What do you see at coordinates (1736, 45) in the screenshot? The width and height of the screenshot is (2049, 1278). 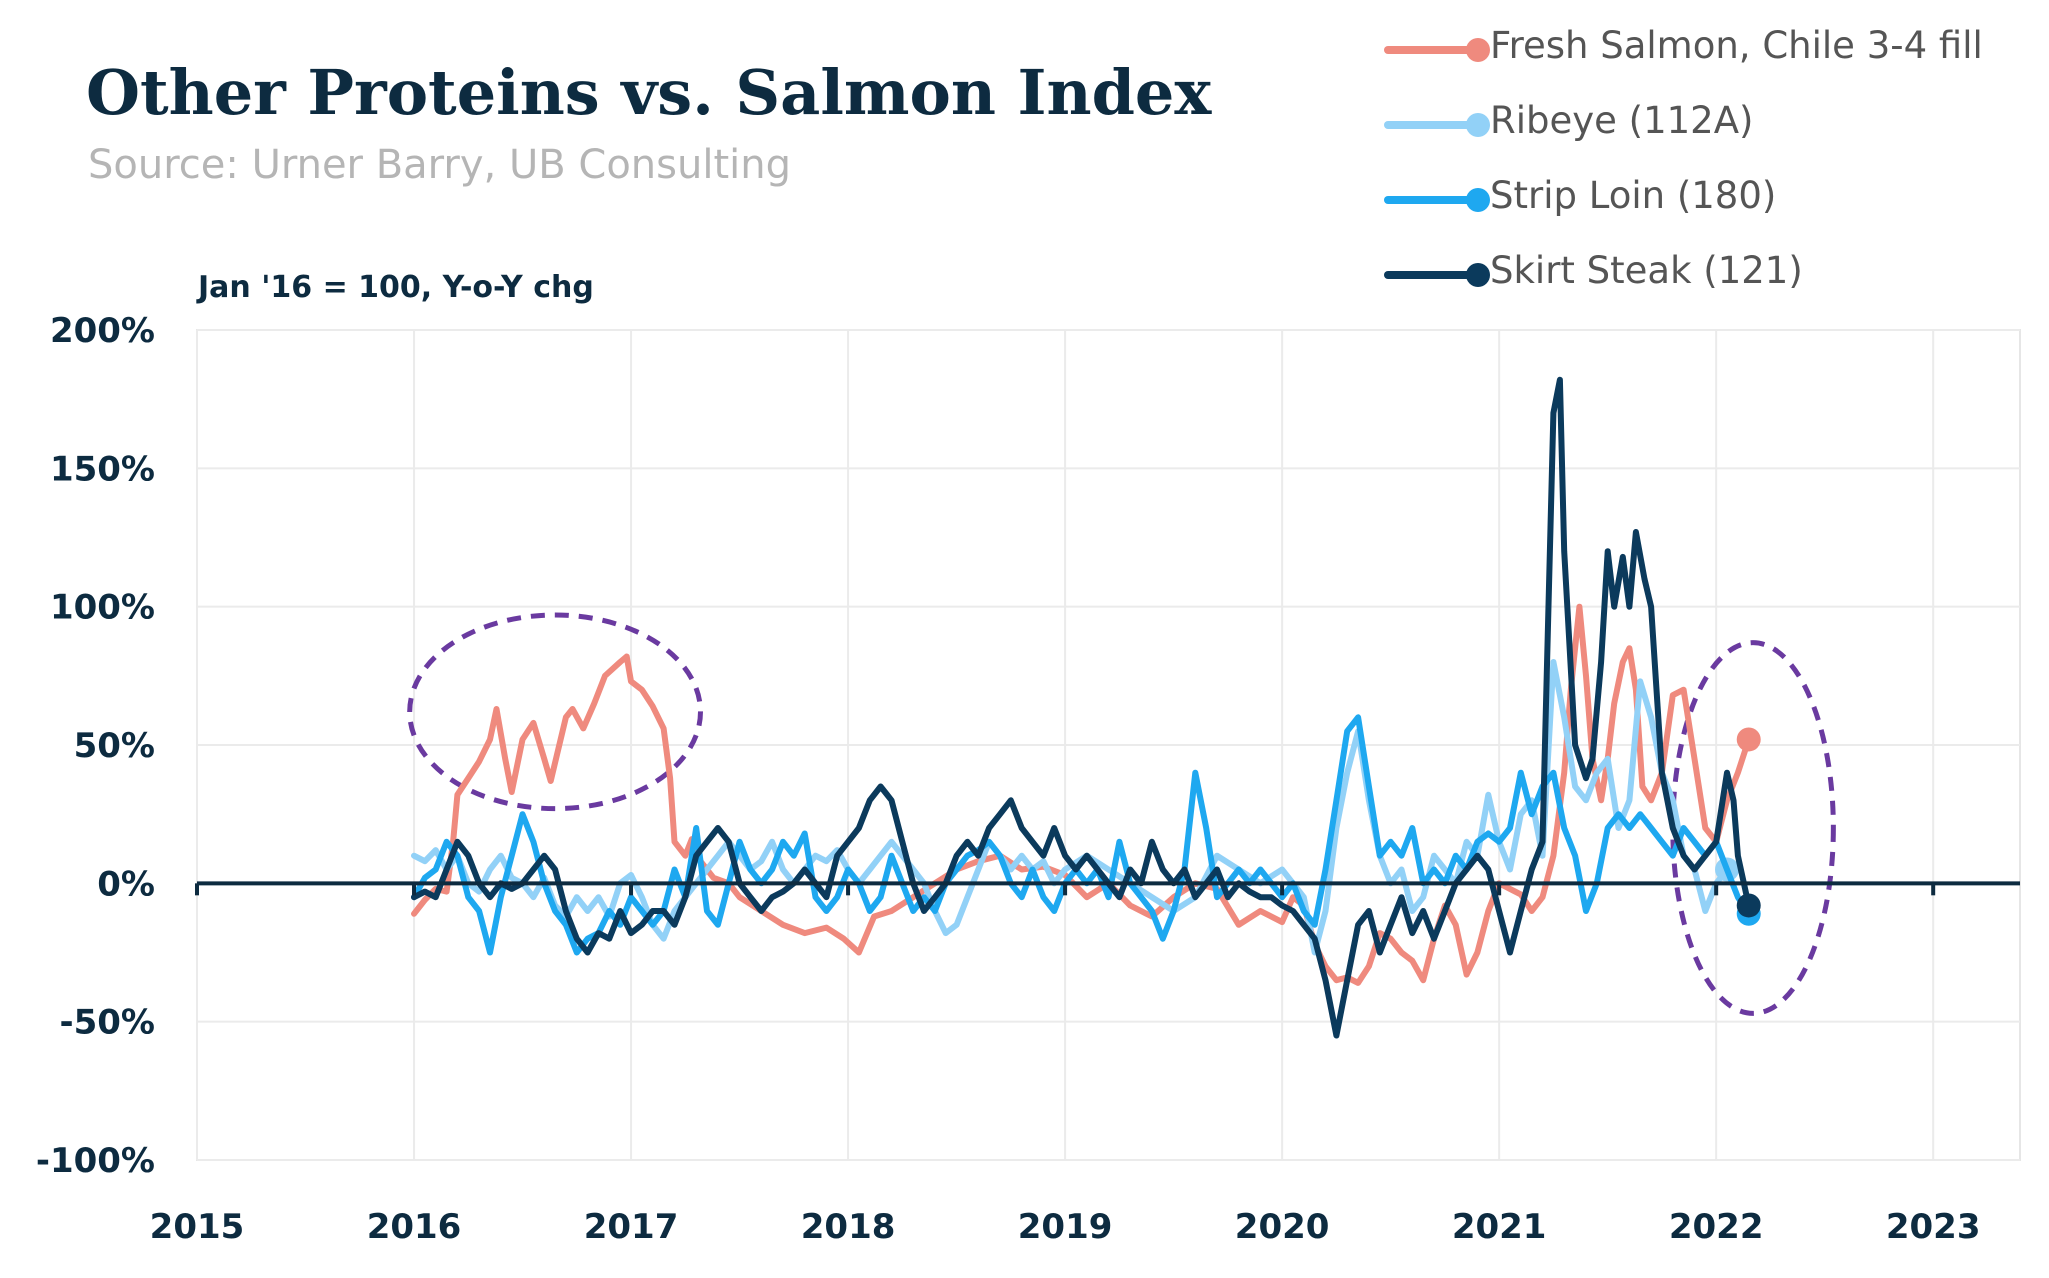 I see `legend-label: Fresh Salmon, Chile 3-4 fill` at bounding box center [1736, 45].